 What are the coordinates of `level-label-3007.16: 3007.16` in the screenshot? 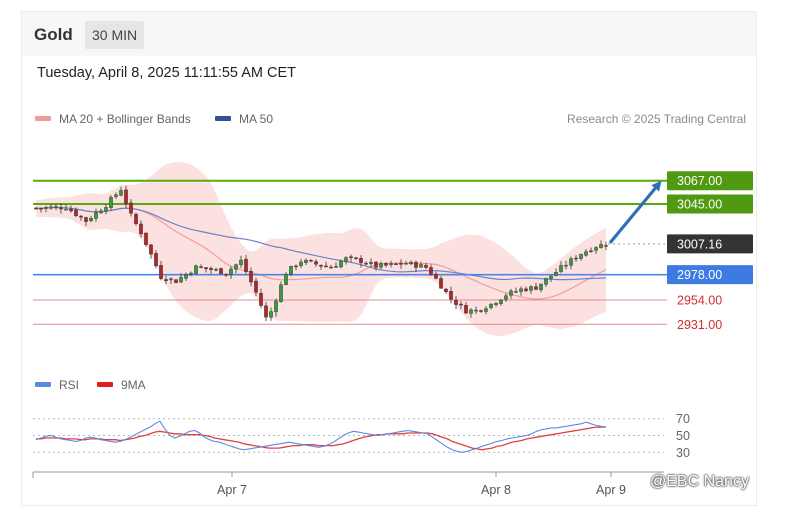 It's located at (699, 244).